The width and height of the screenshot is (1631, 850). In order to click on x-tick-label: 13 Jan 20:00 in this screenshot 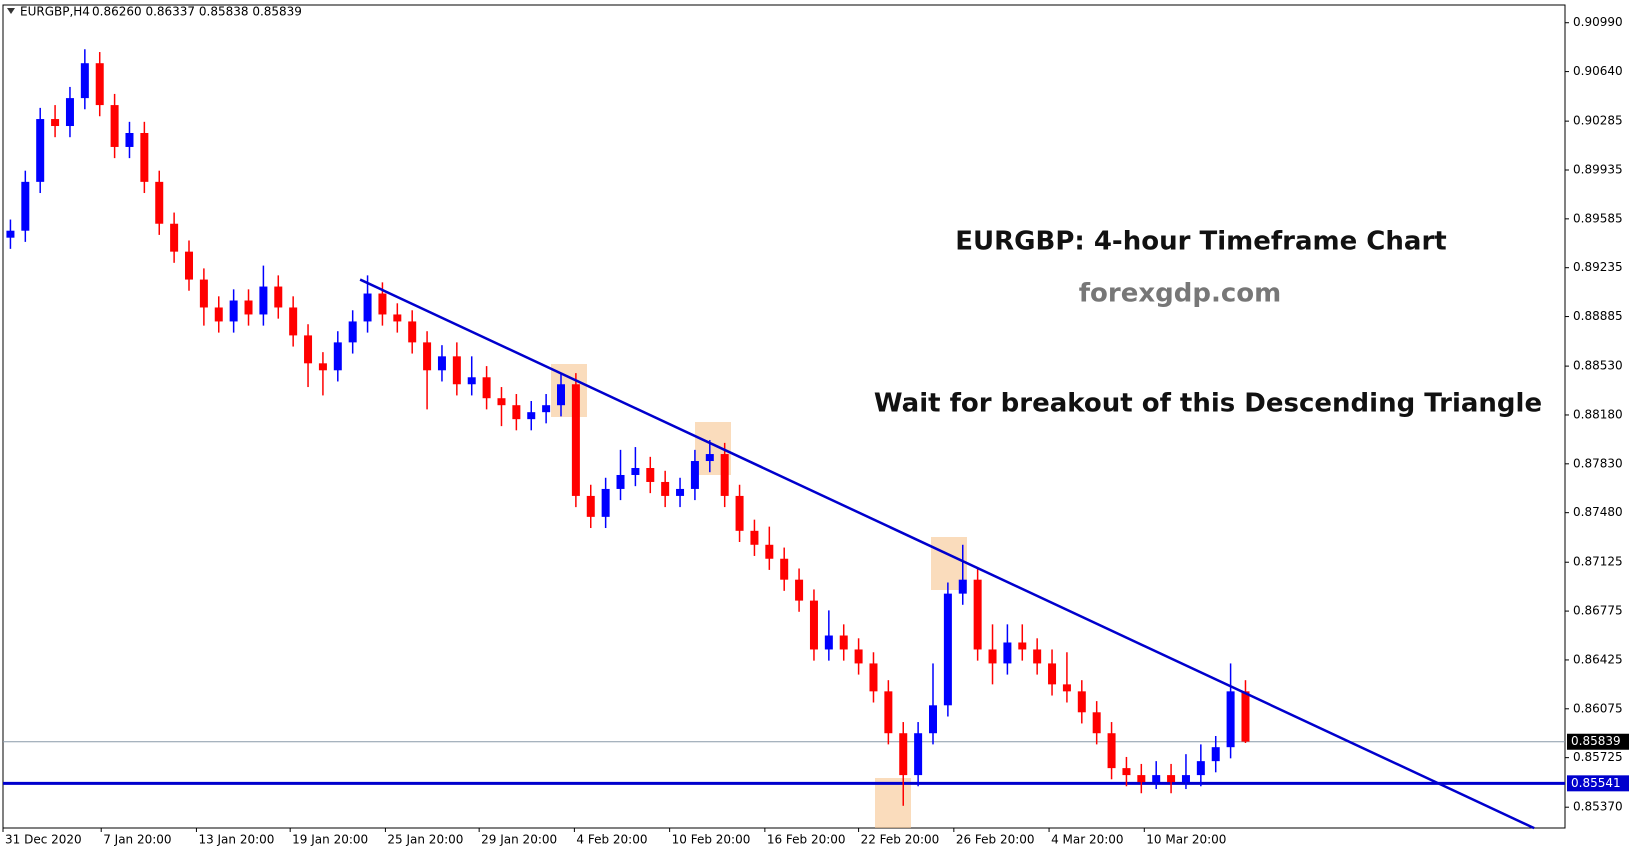, I will do `click(236, 840)`.